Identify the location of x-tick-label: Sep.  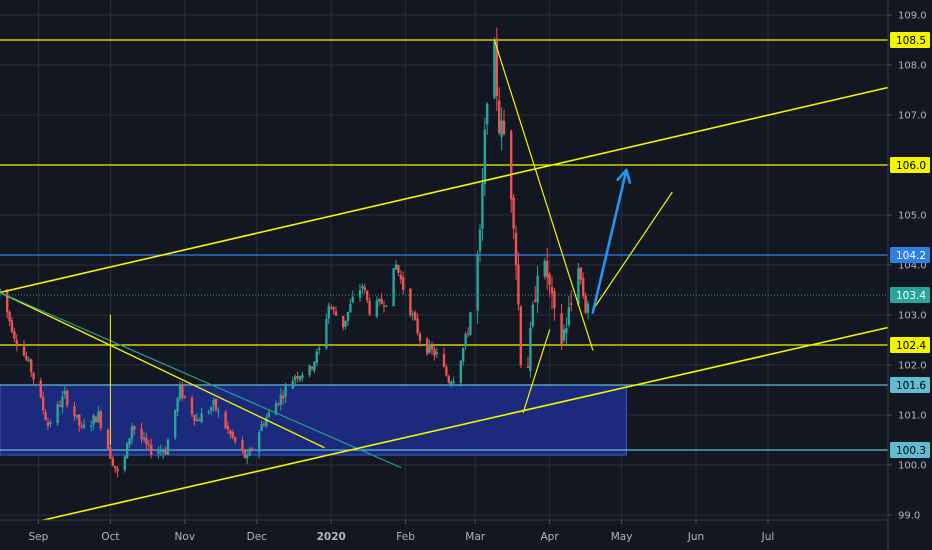
(39, 537).